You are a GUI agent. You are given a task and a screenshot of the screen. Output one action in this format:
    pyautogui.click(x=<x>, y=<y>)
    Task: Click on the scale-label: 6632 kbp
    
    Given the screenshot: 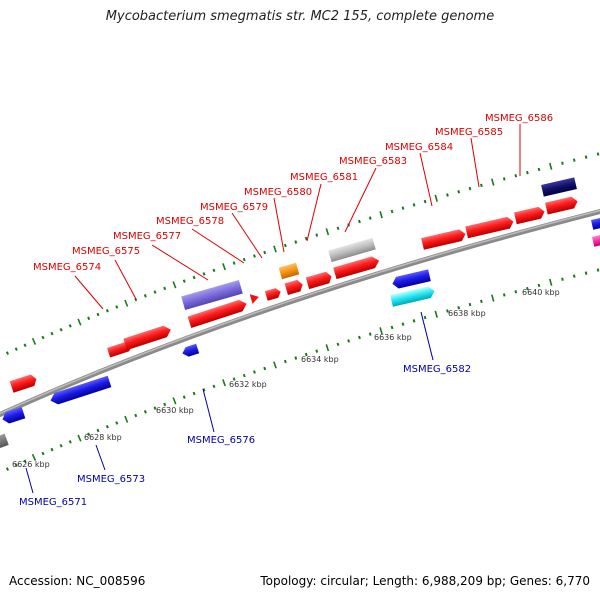 What is the action you would take?
    pyautogui.click(x=248, y=384)
    